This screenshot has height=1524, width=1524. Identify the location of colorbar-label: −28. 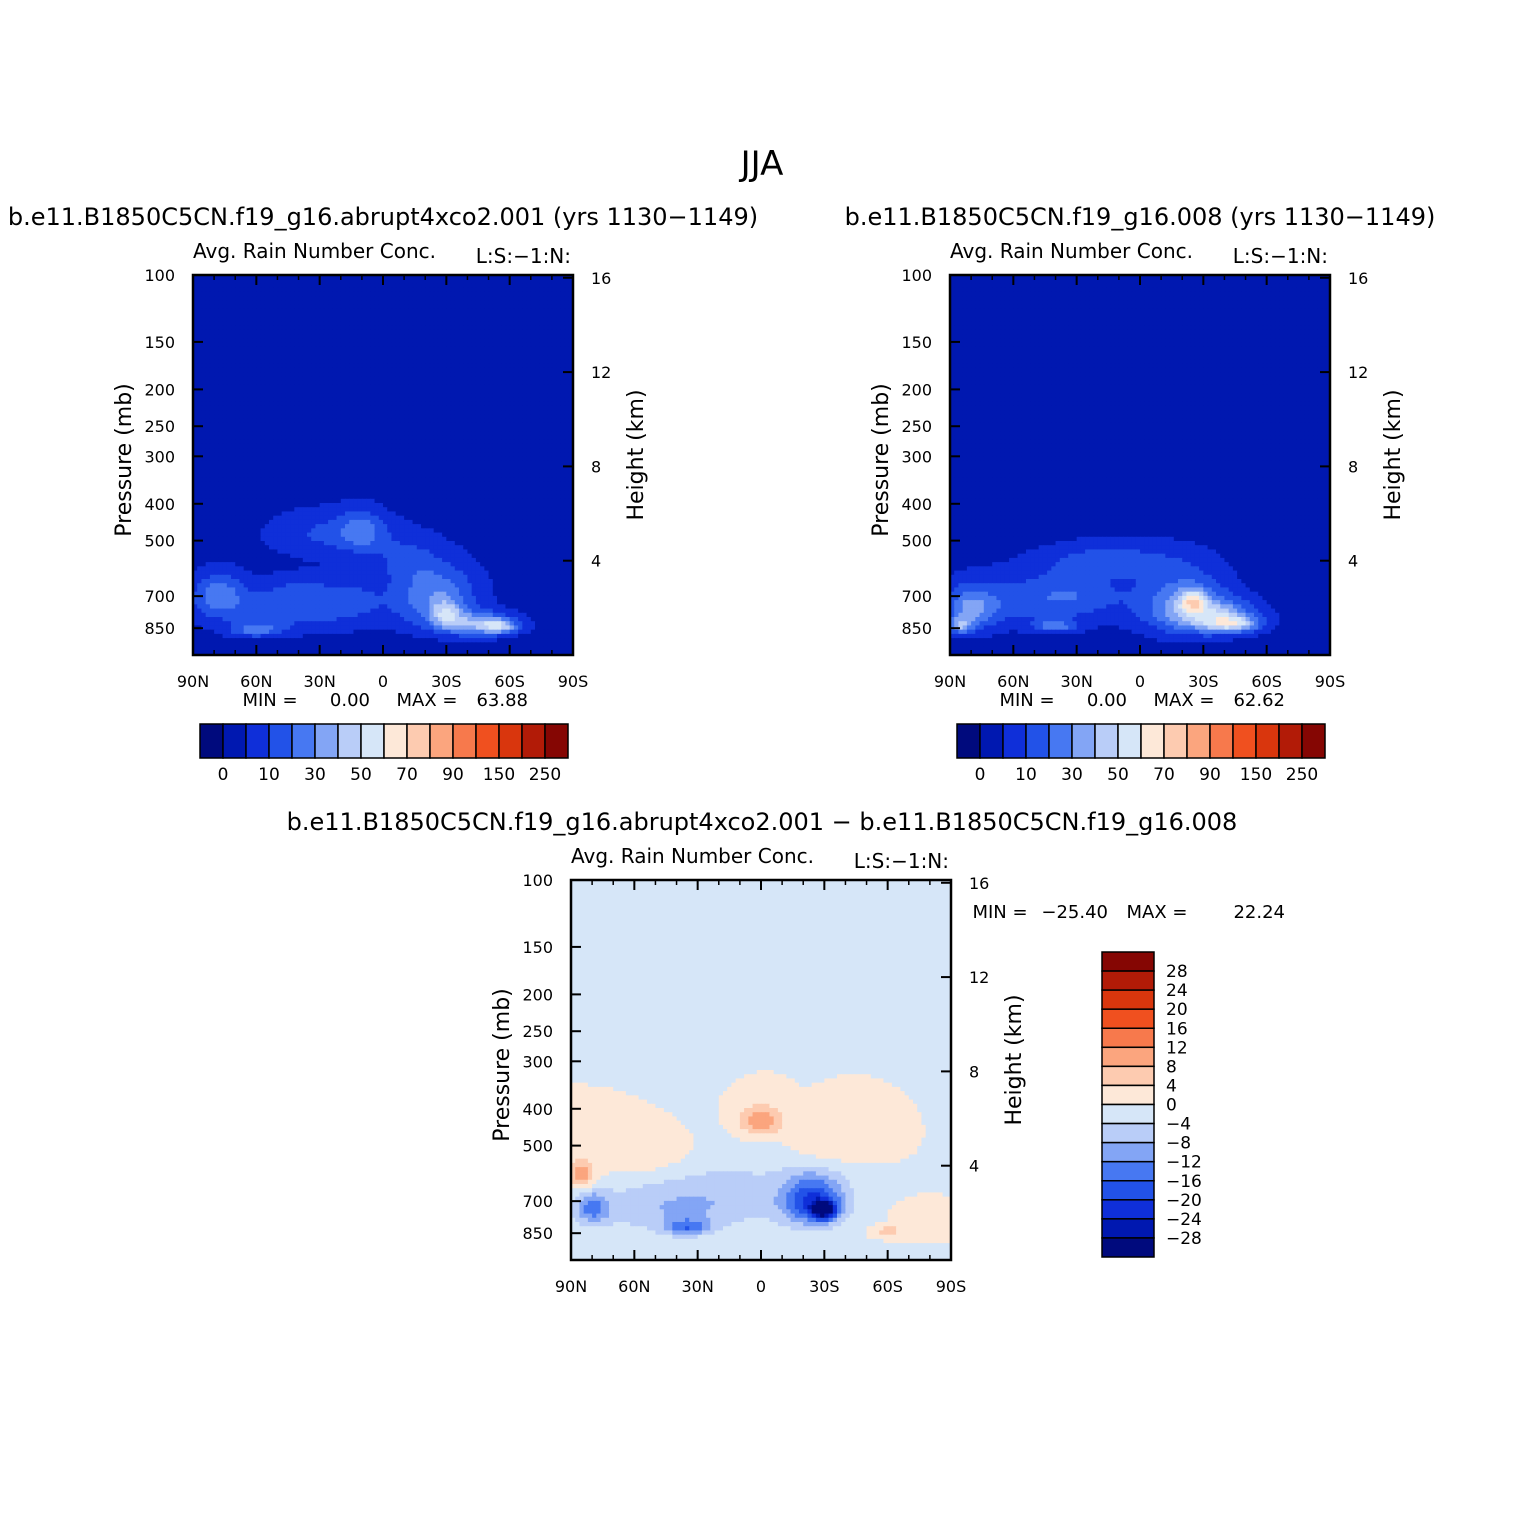
(1184, 1239).